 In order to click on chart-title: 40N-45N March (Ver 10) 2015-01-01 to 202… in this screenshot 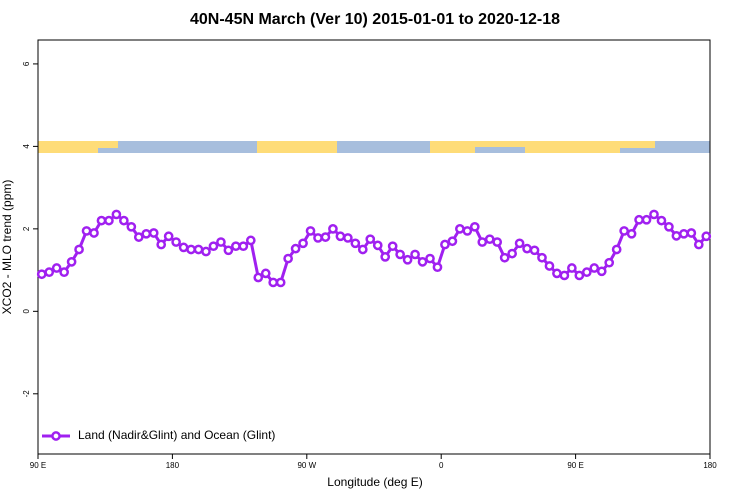, I will do `click(375, 19)`.